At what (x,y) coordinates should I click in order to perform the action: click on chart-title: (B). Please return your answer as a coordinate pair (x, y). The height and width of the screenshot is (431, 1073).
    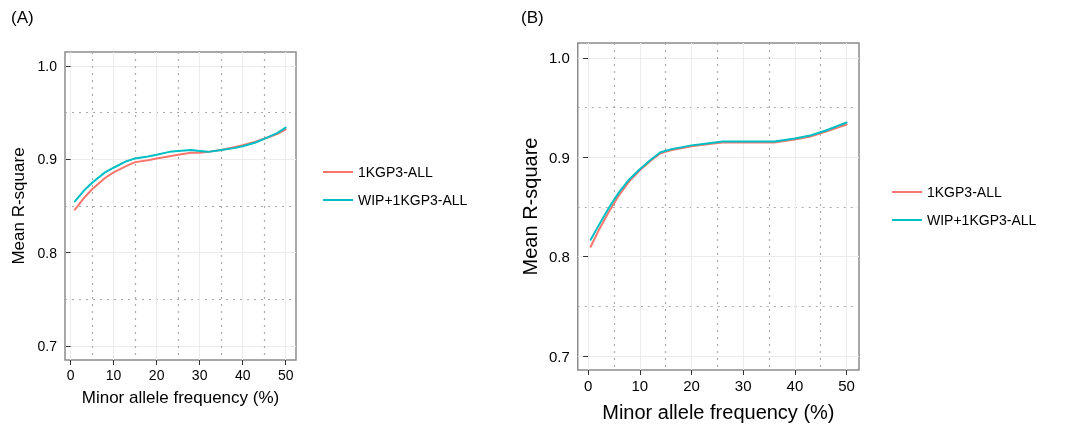
    Looking at the image, I should click on (532, 17).